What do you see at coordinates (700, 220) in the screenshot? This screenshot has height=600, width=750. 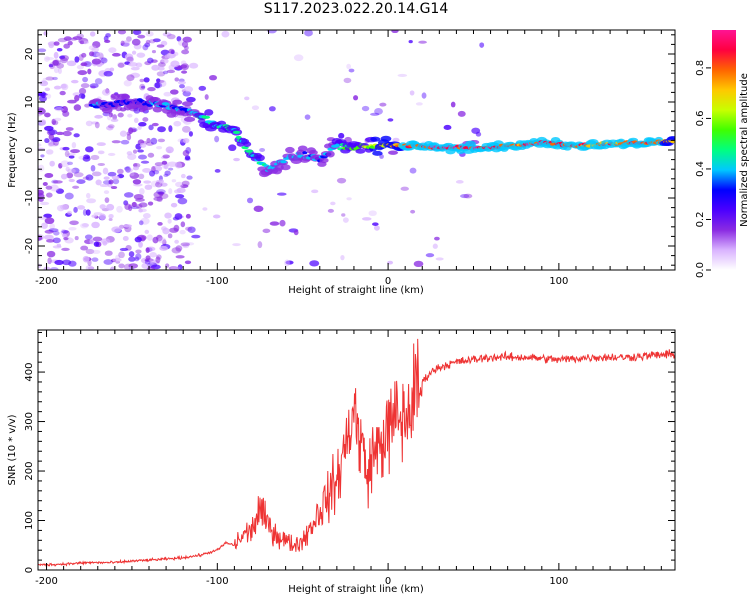 I see `colorbar-tick-label: 0.2` at bounding box center [700, 220].